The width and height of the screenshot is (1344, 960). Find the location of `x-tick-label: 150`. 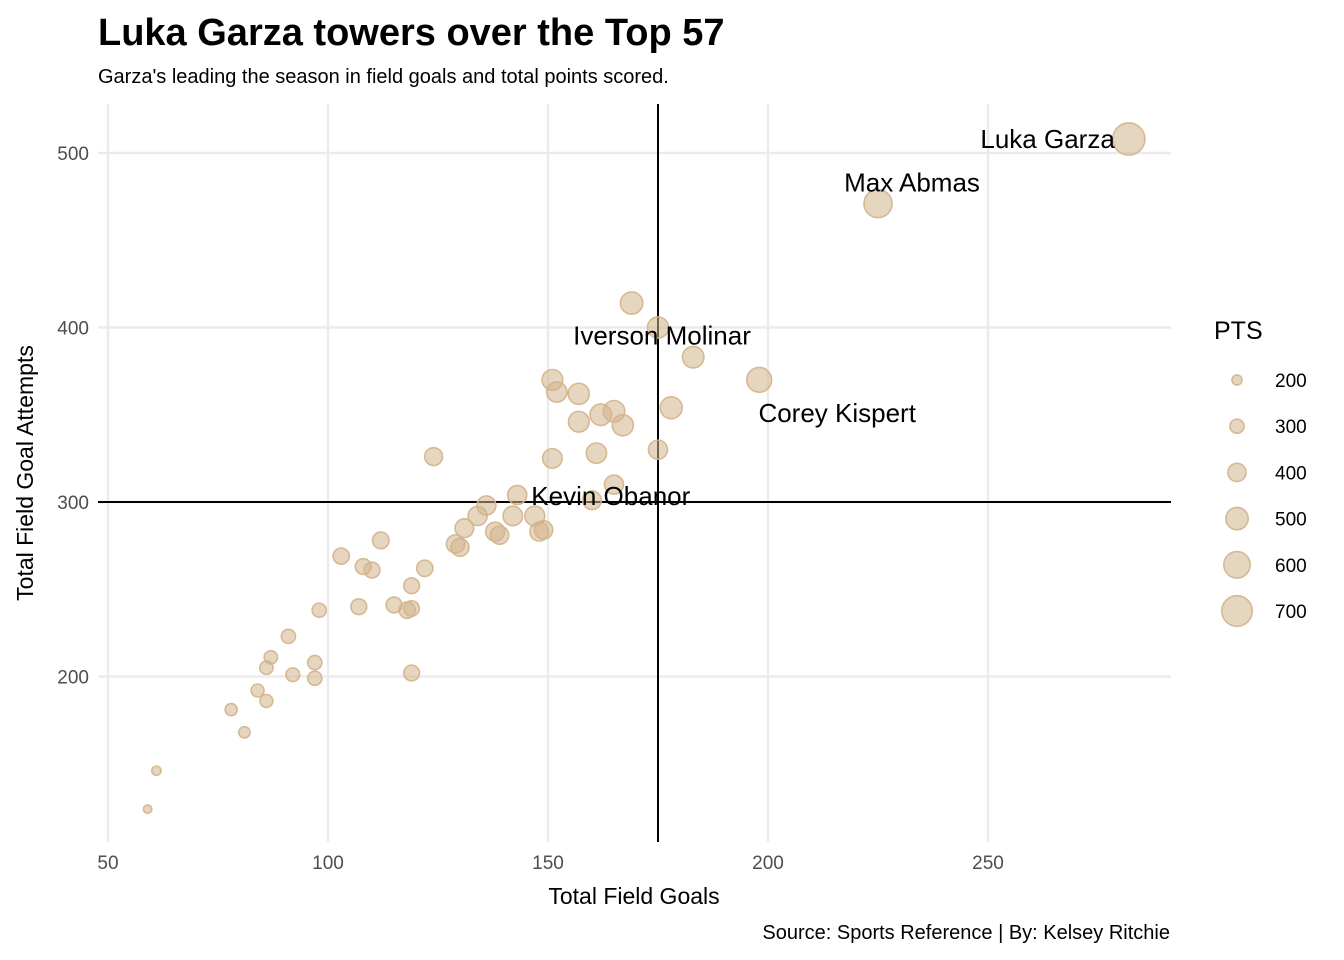

x-tick-label: 150 is located at coordinates (548, 863).